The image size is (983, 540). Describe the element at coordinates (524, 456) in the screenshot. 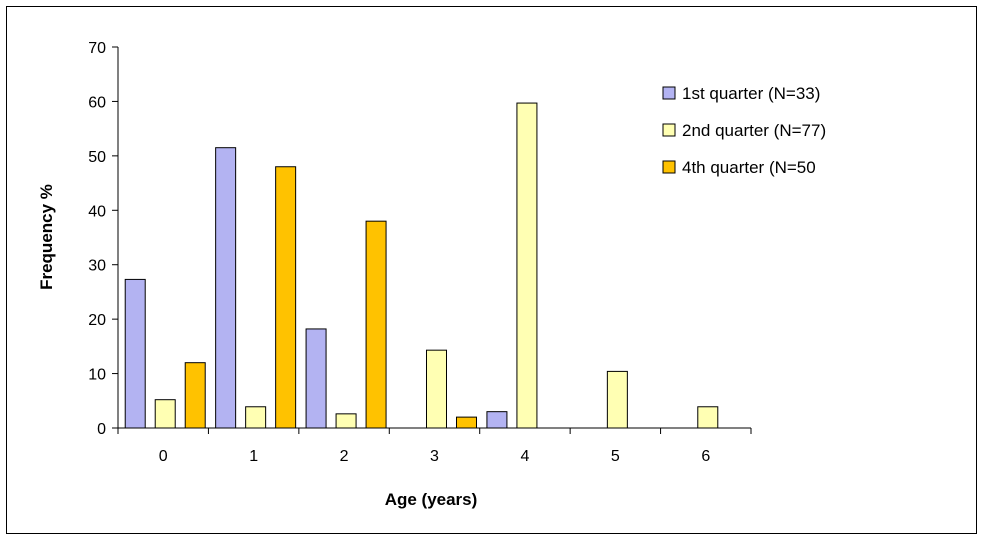

I see `x-tick-label: 4` at that location.